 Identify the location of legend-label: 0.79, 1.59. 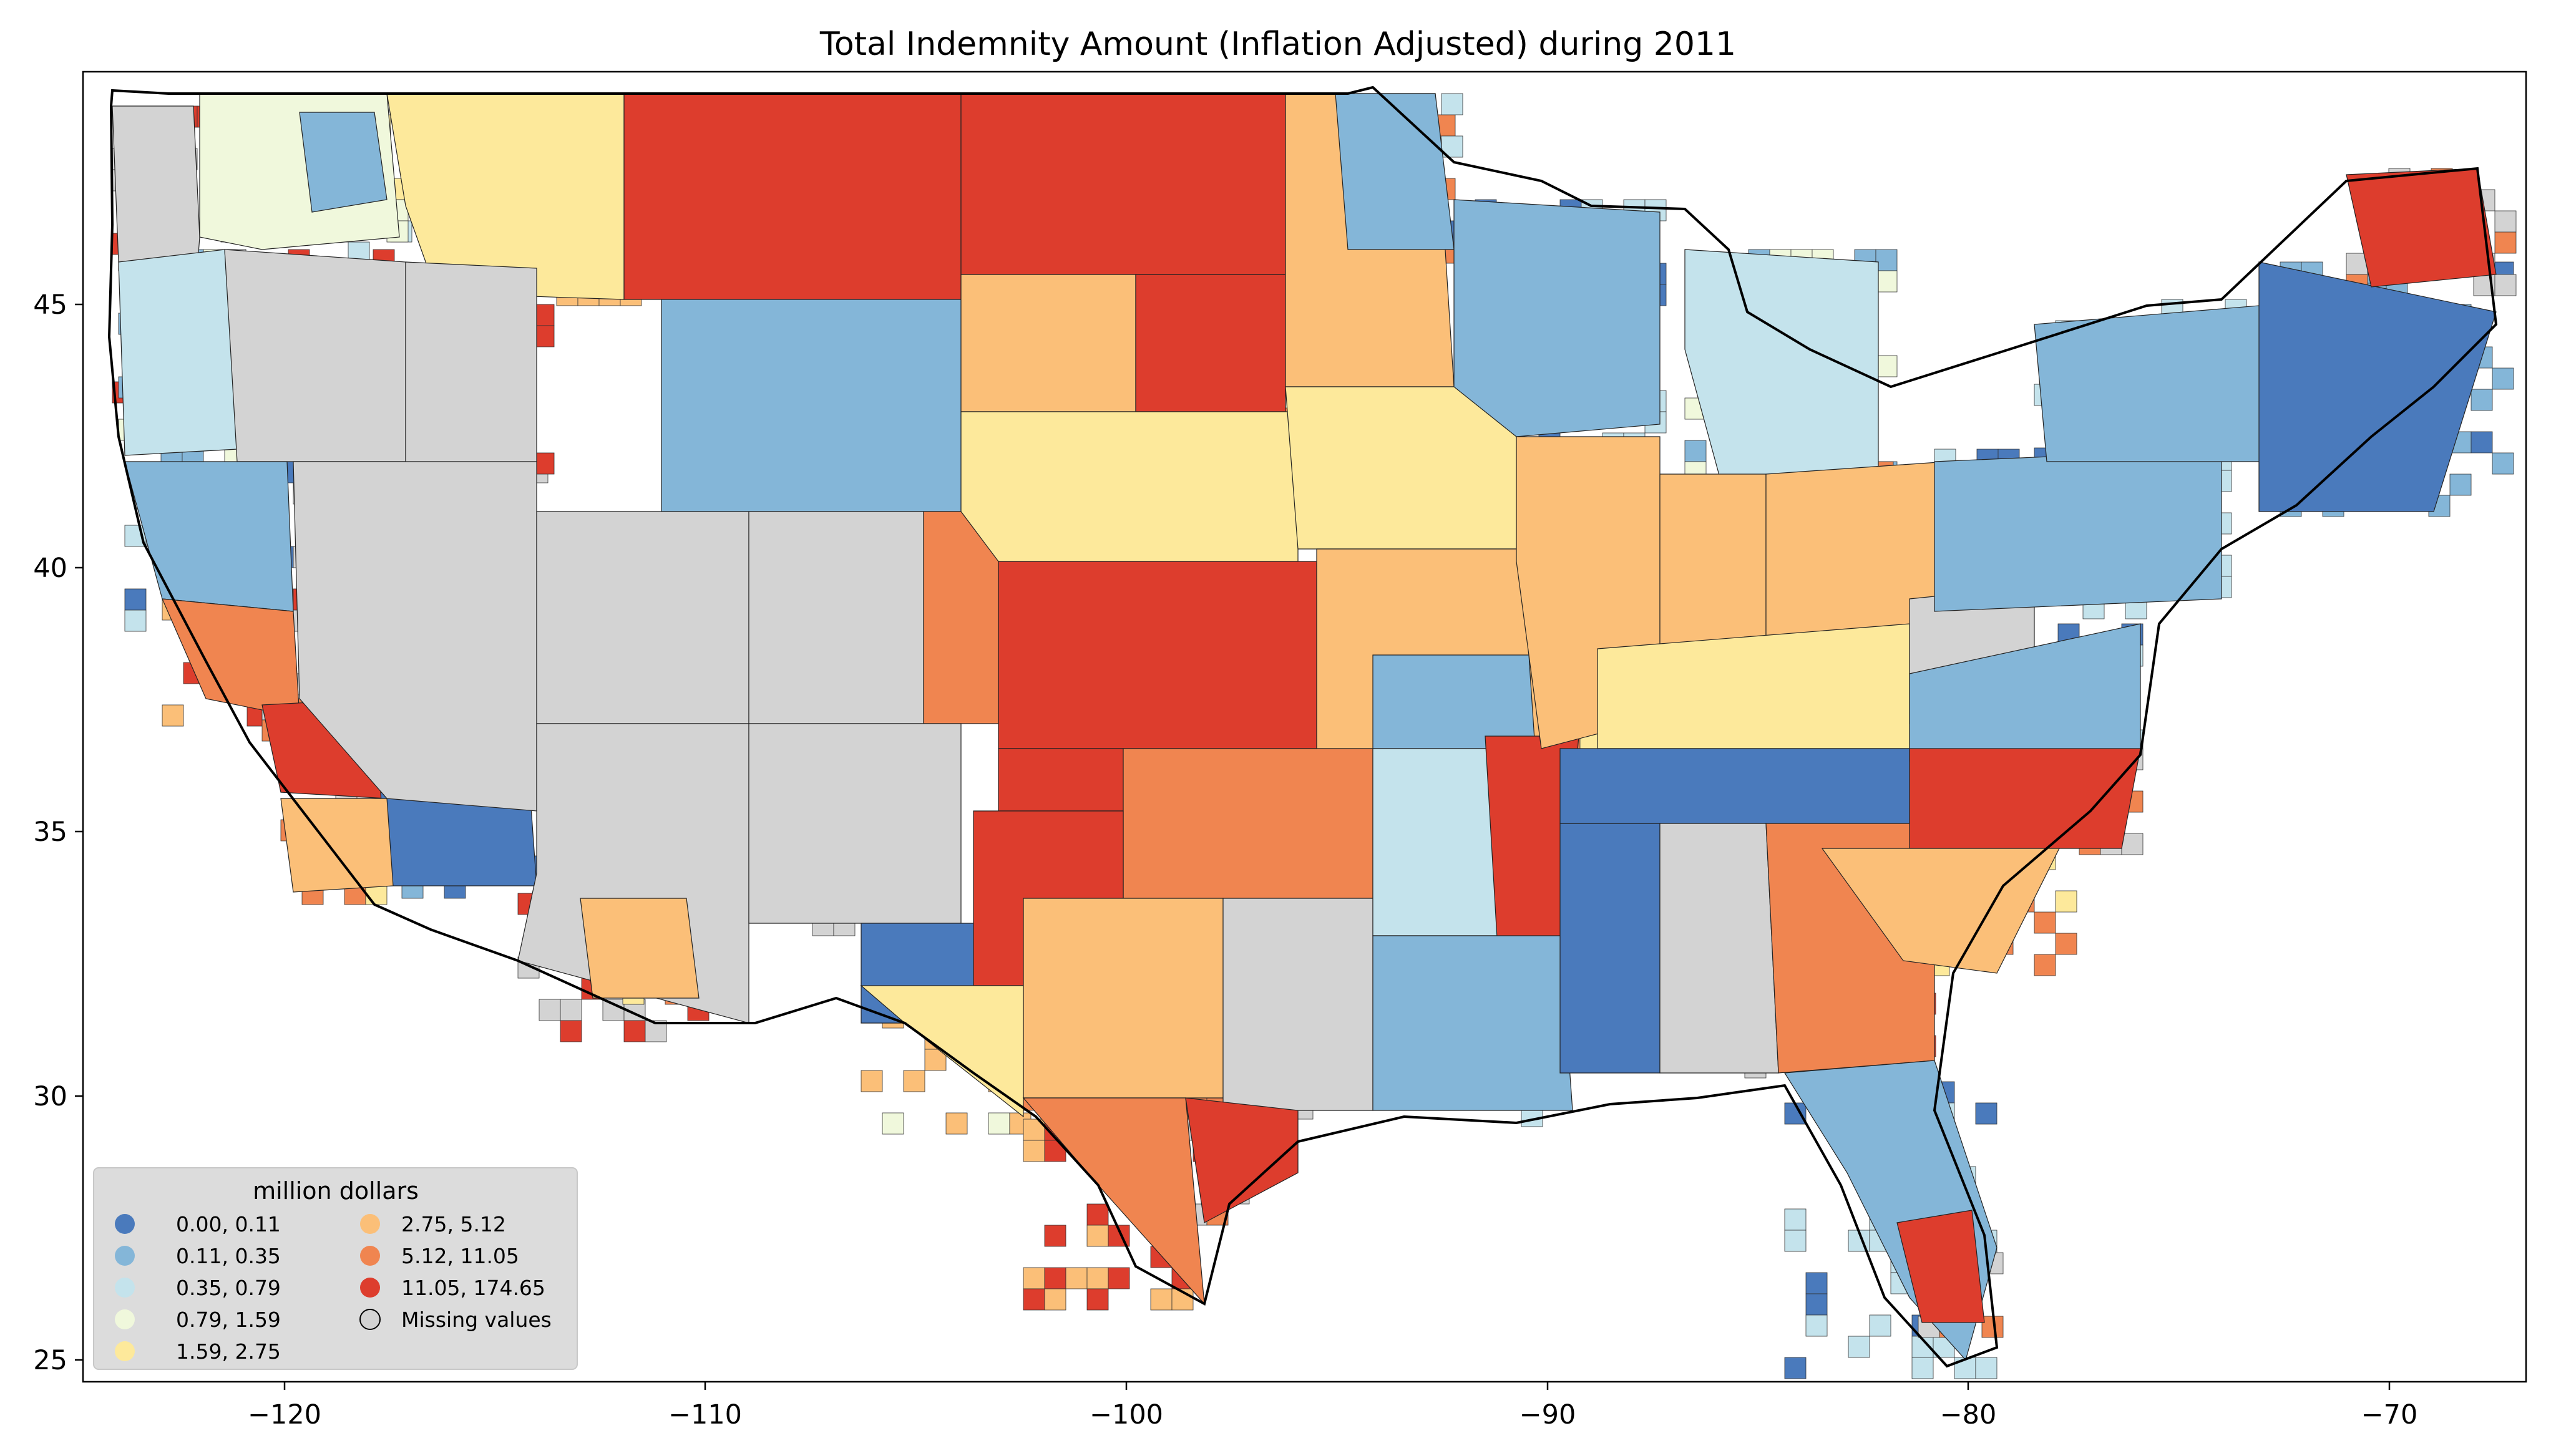
(228, 1320).